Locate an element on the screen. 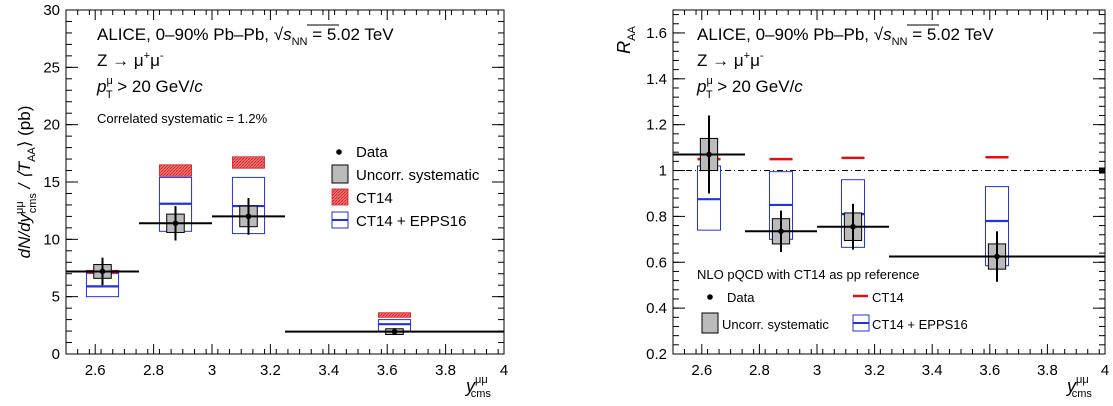 This screenshot has width=1113, height=406. right-ann-pt: p is located at coordinates (701, 86).